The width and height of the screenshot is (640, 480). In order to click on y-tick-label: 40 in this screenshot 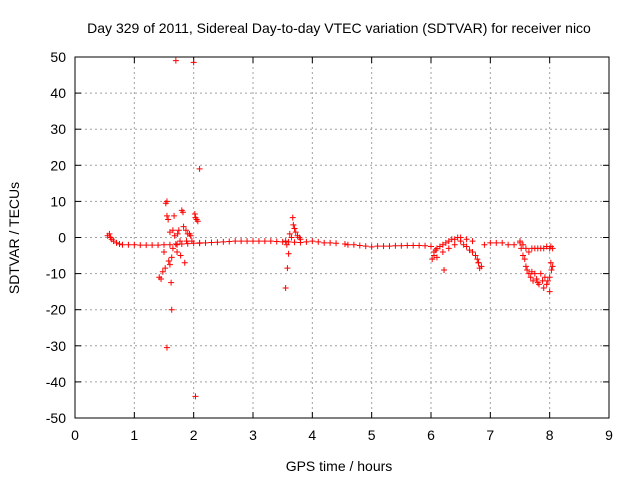, I will do `click(58, 93)`.